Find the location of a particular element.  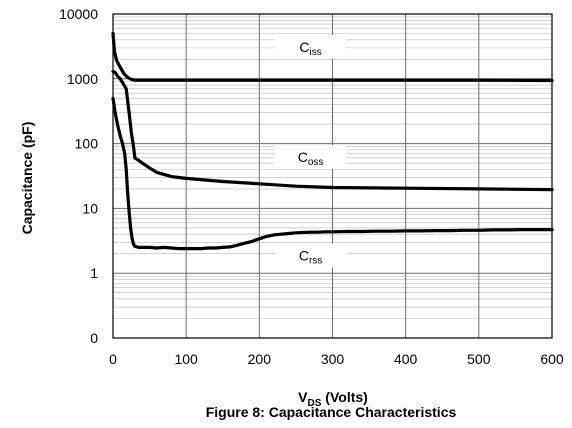

series-label-text: Coss is located at coordinates (311, 158).